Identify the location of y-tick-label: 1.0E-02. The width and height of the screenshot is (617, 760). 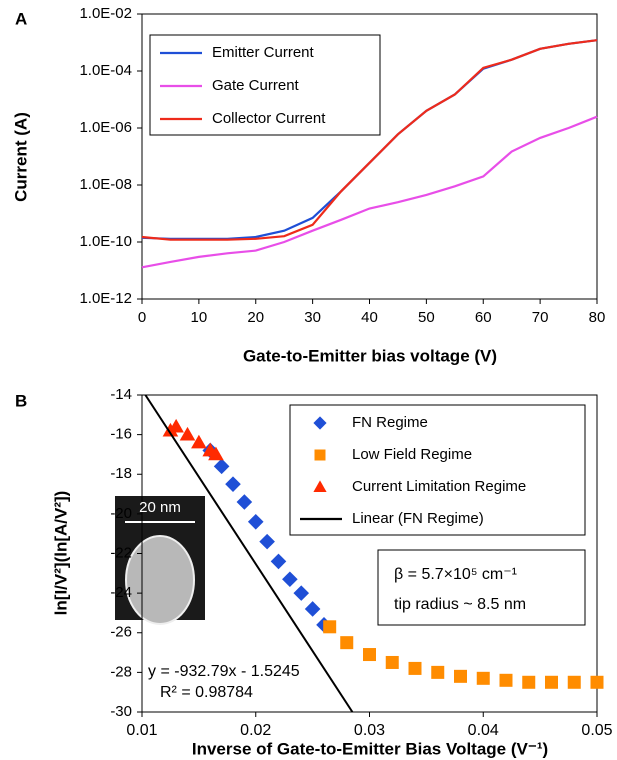
(105, 13).